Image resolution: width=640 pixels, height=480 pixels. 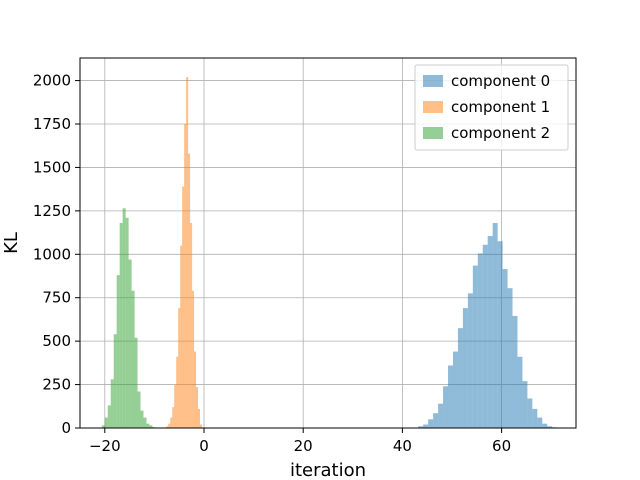 I want to click on legend-label: component 0, so click(x=500, y=81).